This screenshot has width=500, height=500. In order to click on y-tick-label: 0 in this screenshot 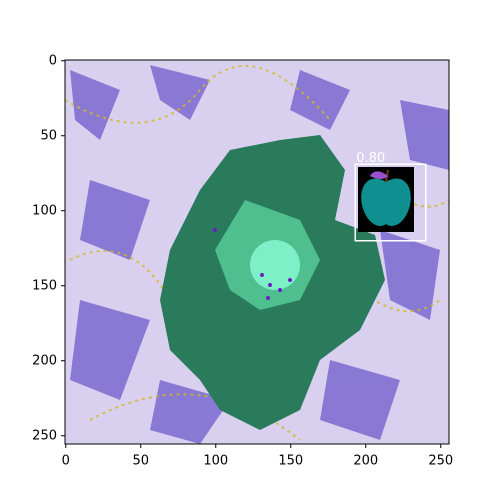, I will do `click(53, 60)`.